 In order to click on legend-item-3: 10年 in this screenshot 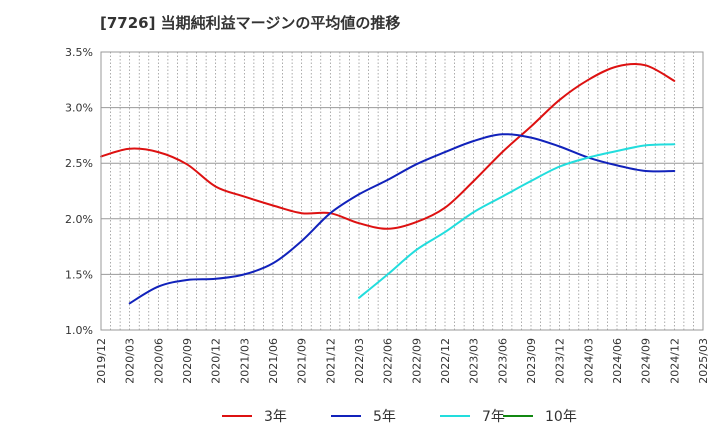, I will do `click(540, 416)`.